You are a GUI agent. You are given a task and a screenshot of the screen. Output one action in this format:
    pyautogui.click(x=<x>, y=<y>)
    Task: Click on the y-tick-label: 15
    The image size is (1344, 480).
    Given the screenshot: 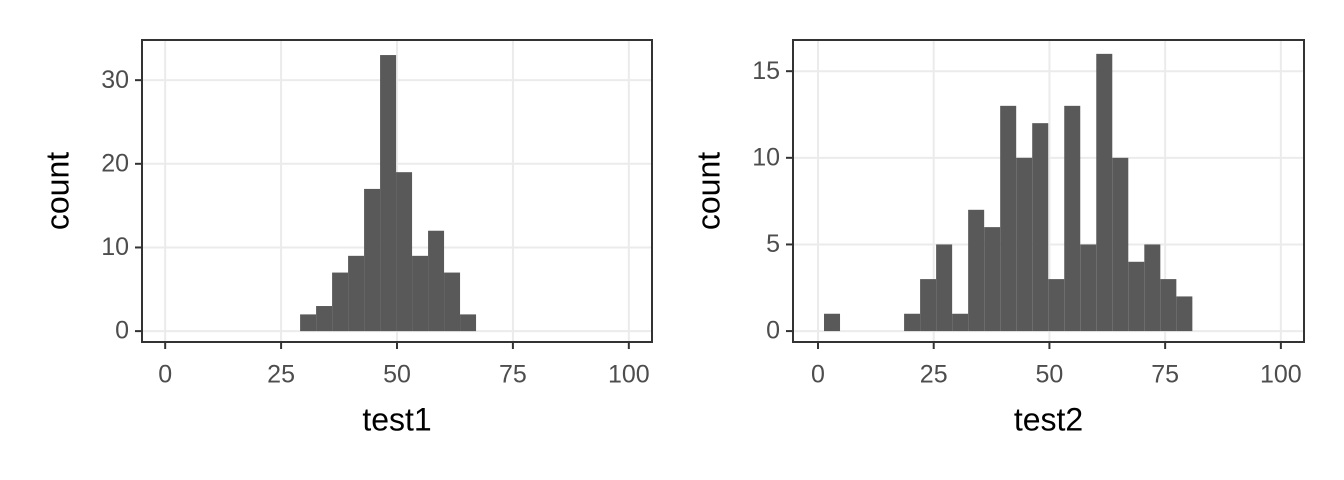 What is the action you would take?
    pyautogui.click(x=766, y=71)
    